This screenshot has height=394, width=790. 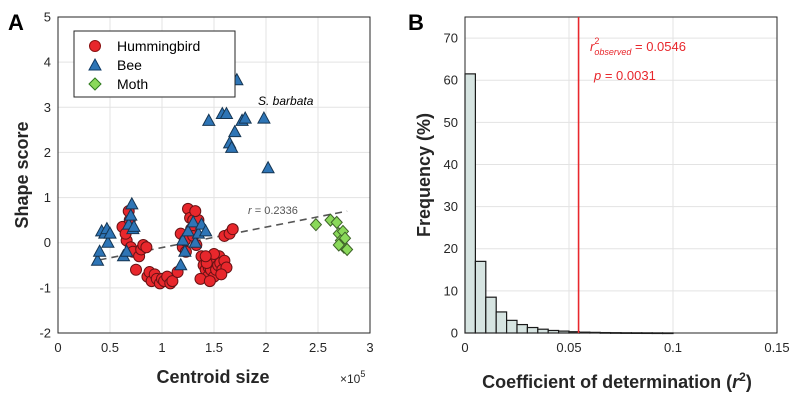 What do you see at coordinates (628, 75) in the screenshot?
I see `p-value: = 0.0031` at bounding box center [628, 75].